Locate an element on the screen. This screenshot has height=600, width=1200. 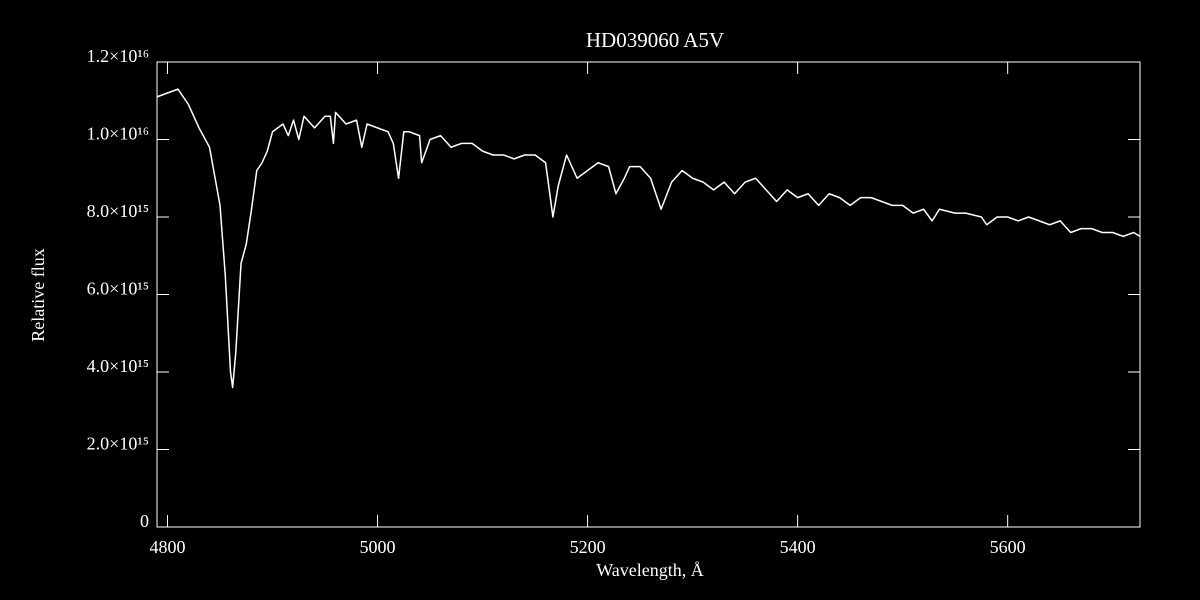
x-tick-label: 5600 is located at coordinates (1008, 547).